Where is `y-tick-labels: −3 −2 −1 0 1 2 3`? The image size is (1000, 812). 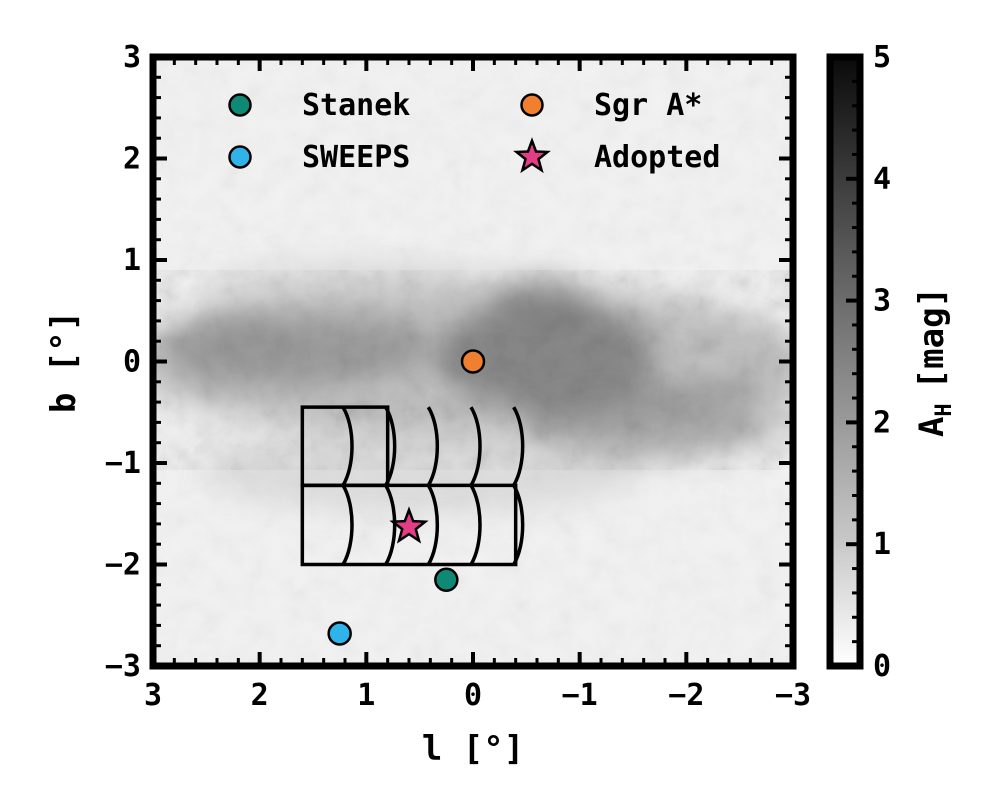
y-tick-labels: −3 −2 −1 0 1 2 3 is located at coordinates (123, 362).